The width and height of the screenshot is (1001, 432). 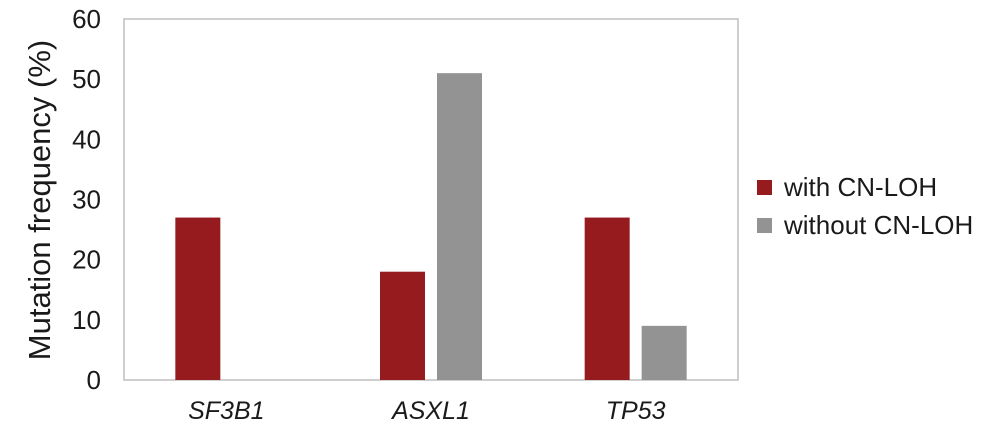 I want to click on y-tick-label: 10, so click(x=86, y=320).